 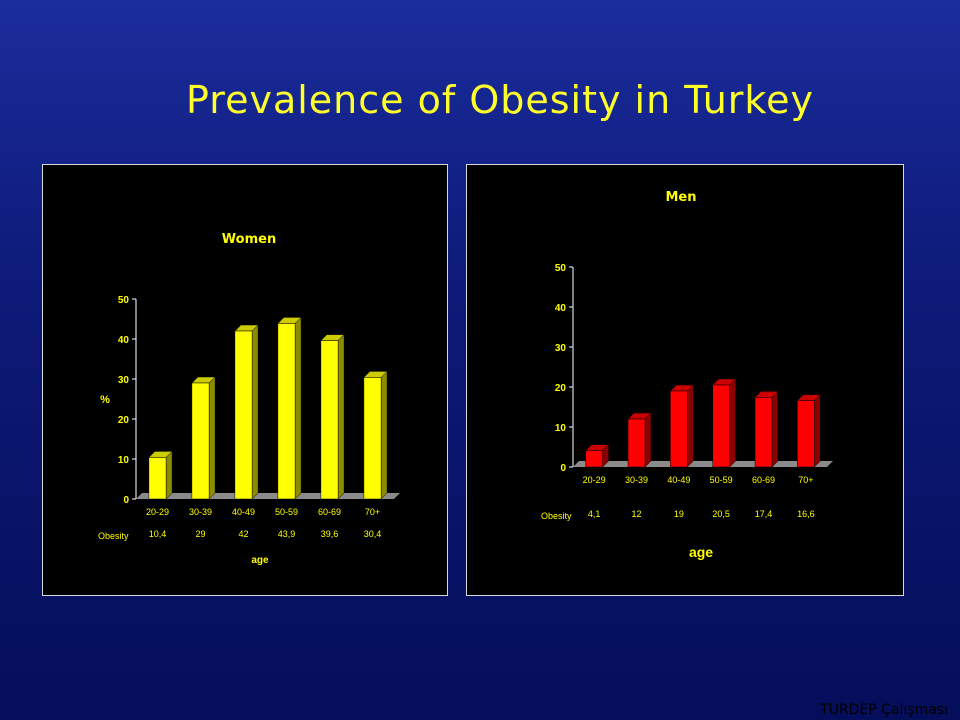 What do you see at coordinates (764, 514) in the screenshot?
I see `value-label: 17,4` at bounding box center [764, 514].